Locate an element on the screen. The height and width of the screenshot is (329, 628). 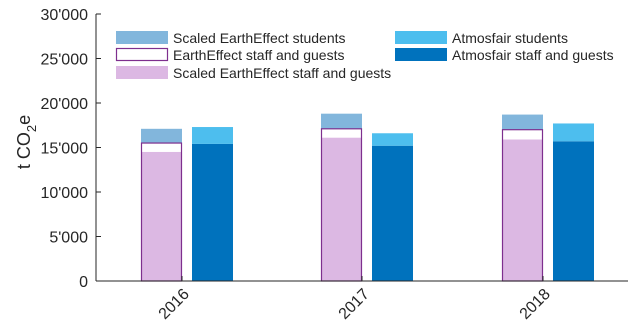
y-axis-label-main: t CO is located at coordinates (24, 150).